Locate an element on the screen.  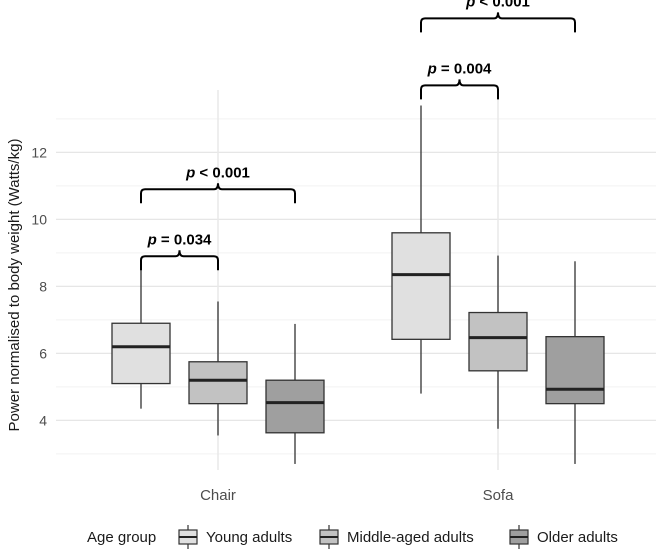
box-middle-aged-adults-chair is located at coordinates (218, 368).